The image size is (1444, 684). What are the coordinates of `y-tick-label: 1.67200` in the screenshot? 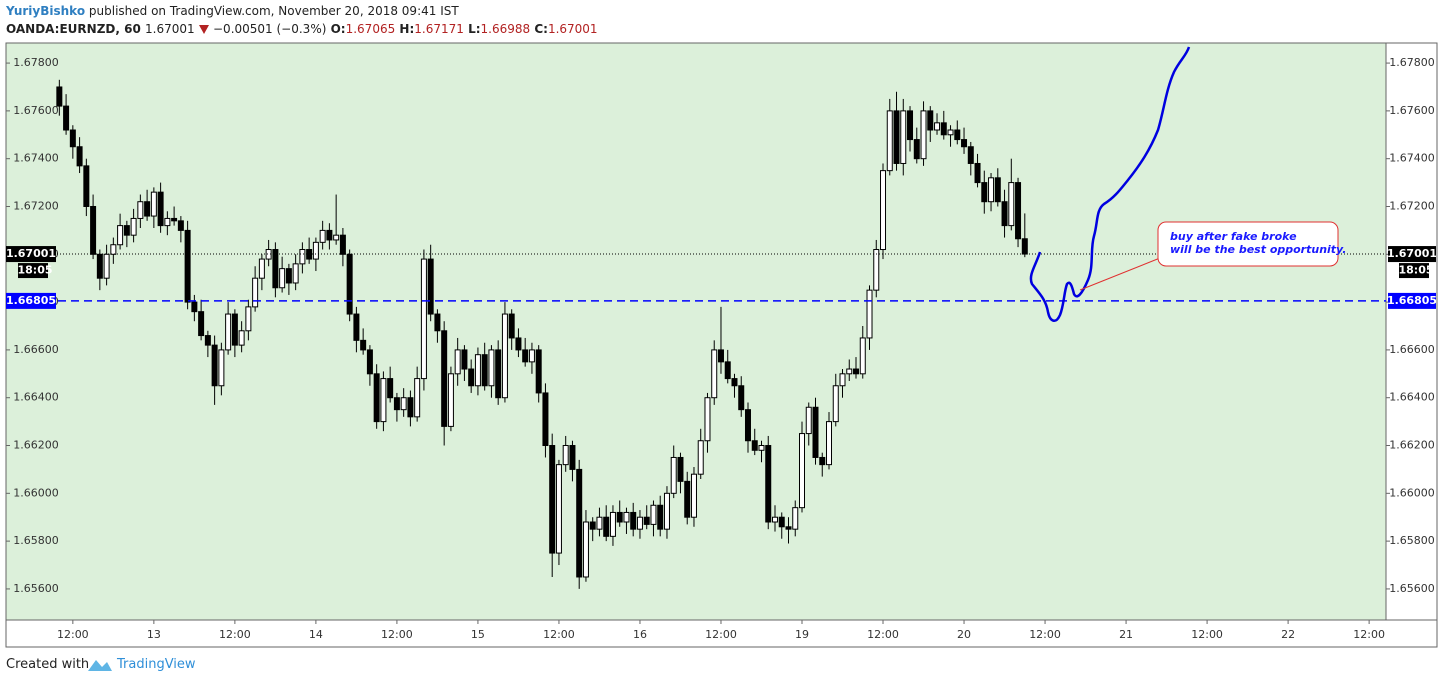 It's located at (1412, 205).